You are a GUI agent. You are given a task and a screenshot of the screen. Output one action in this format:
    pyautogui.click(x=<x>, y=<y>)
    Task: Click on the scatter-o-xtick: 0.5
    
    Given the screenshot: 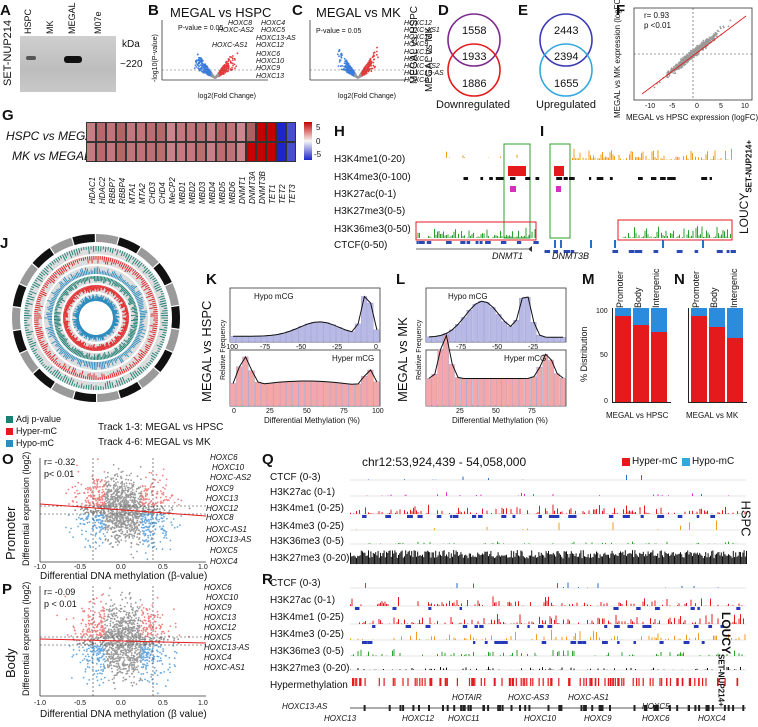 What is the action you would take?
    pyautogui.click(x=163, y=567)
    